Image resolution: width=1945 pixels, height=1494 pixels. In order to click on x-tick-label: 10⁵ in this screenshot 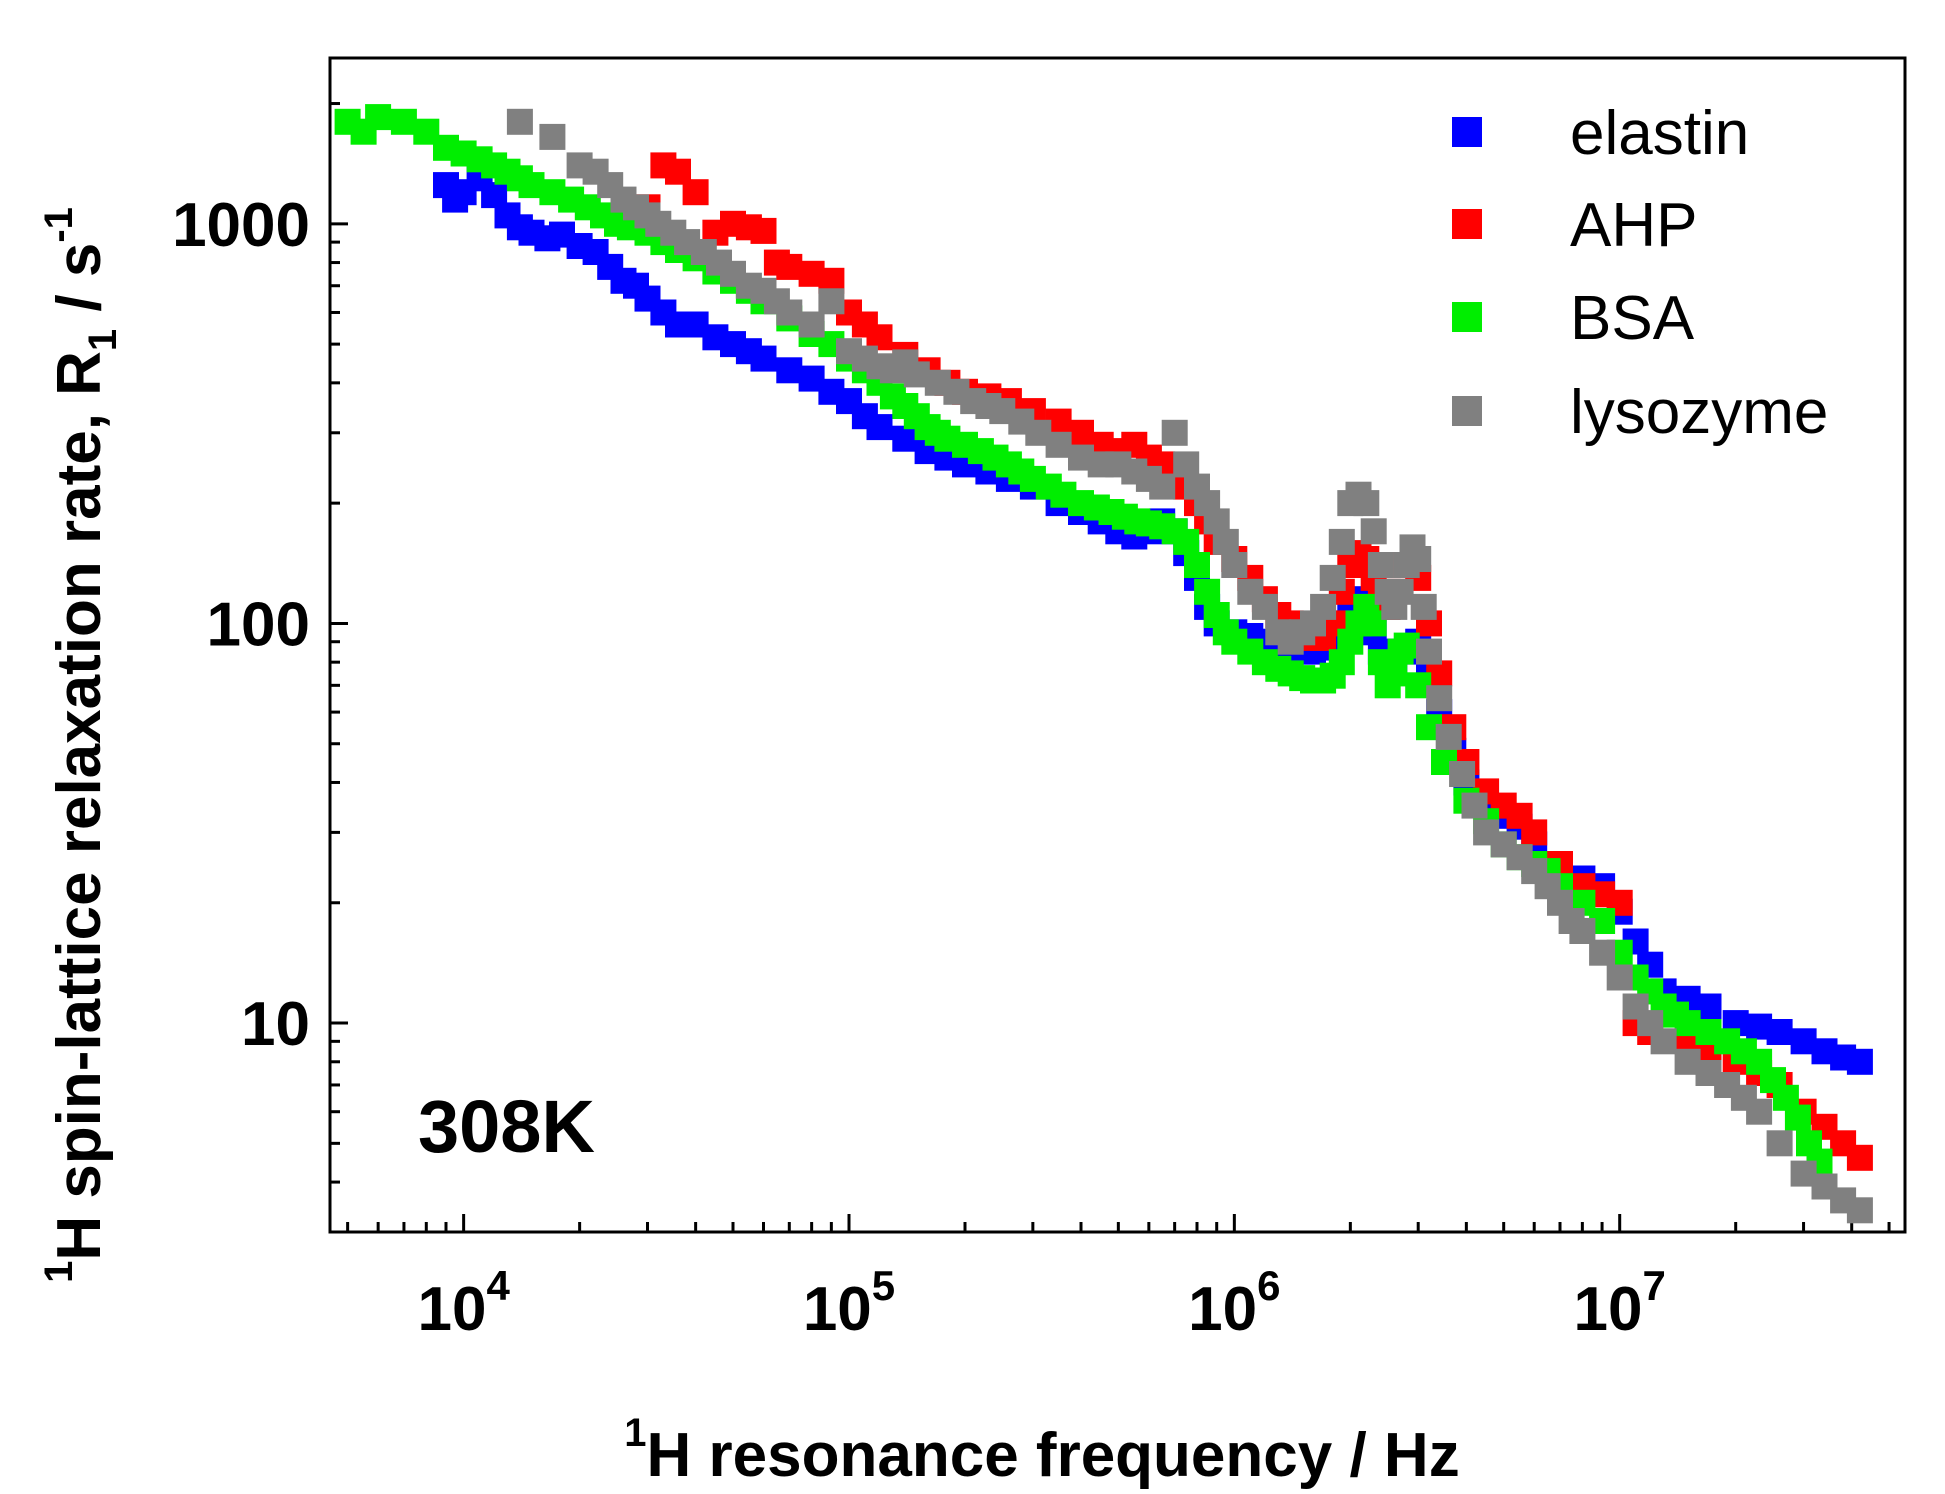, I will do `click(849, 1303)`.